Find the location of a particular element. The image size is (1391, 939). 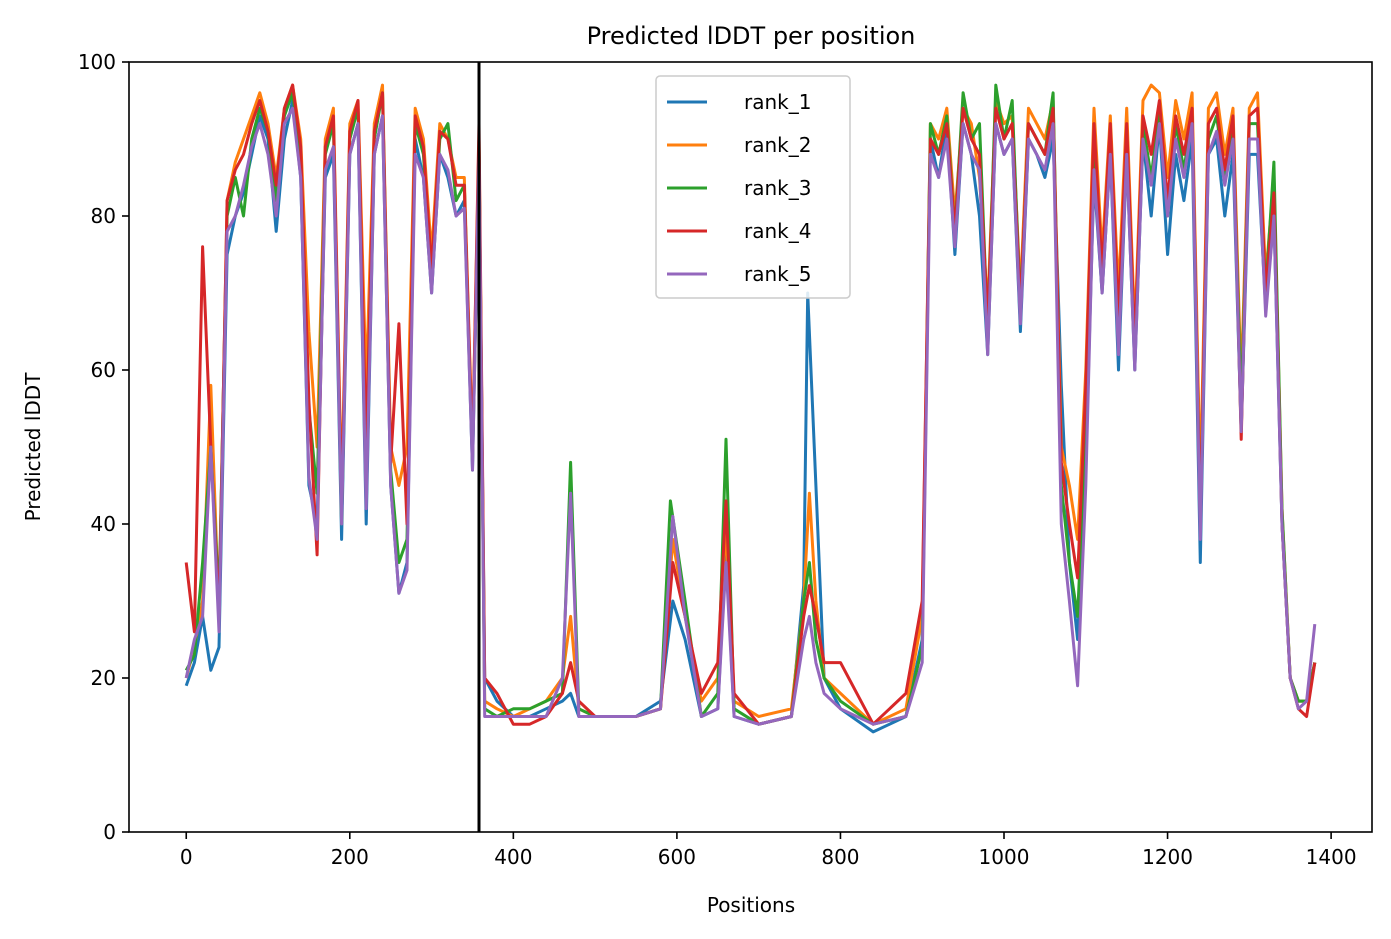

y-axis-label: Predicted lDDT is located at coordinates (33, 447).